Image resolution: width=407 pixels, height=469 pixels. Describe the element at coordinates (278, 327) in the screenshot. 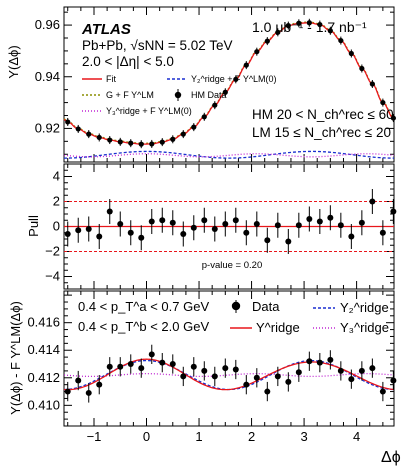

I see `legend-bottom-yridge-label: Y^ridge` at that location.